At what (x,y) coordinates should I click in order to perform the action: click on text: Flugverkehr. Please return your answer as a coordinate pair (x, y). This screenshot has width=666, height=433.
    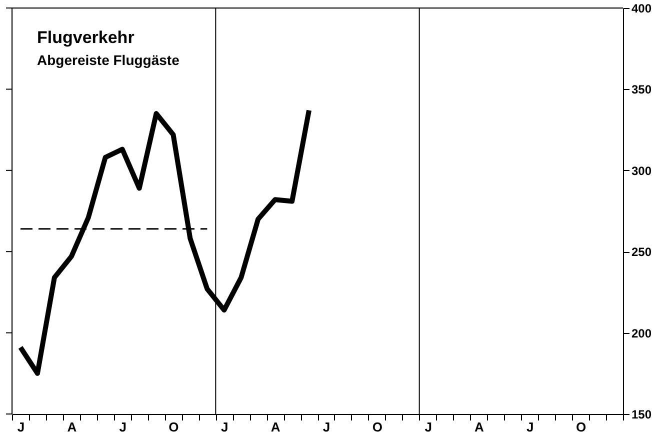
    Looking at the image, I should click on (86, 37).